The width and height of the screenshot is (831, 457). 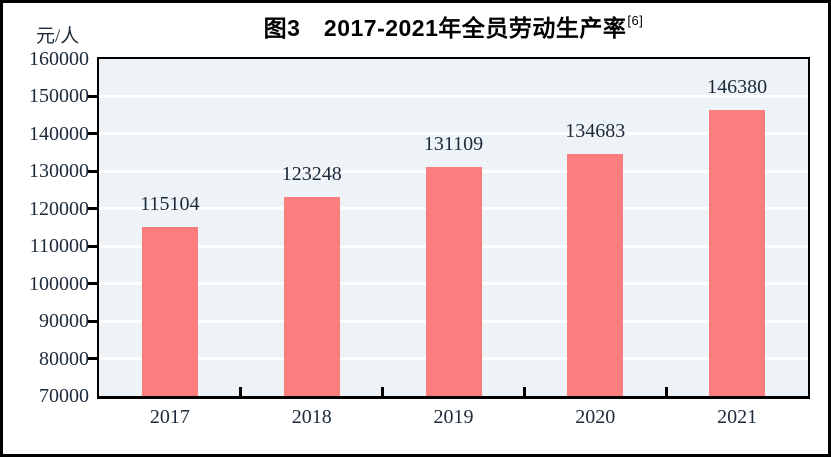 I want to click on x-axis-category-label: 2021, so click(x=737, y=417).